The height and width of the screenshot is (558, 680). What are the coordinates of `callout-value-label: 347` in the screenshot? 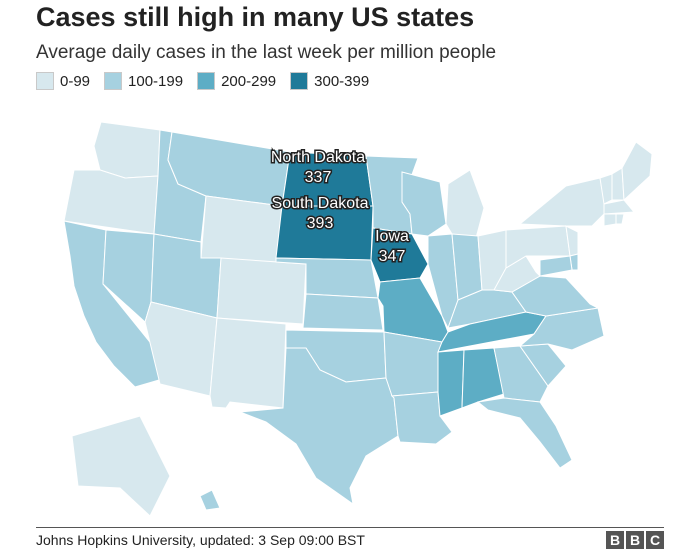 It's located at (392, 256).